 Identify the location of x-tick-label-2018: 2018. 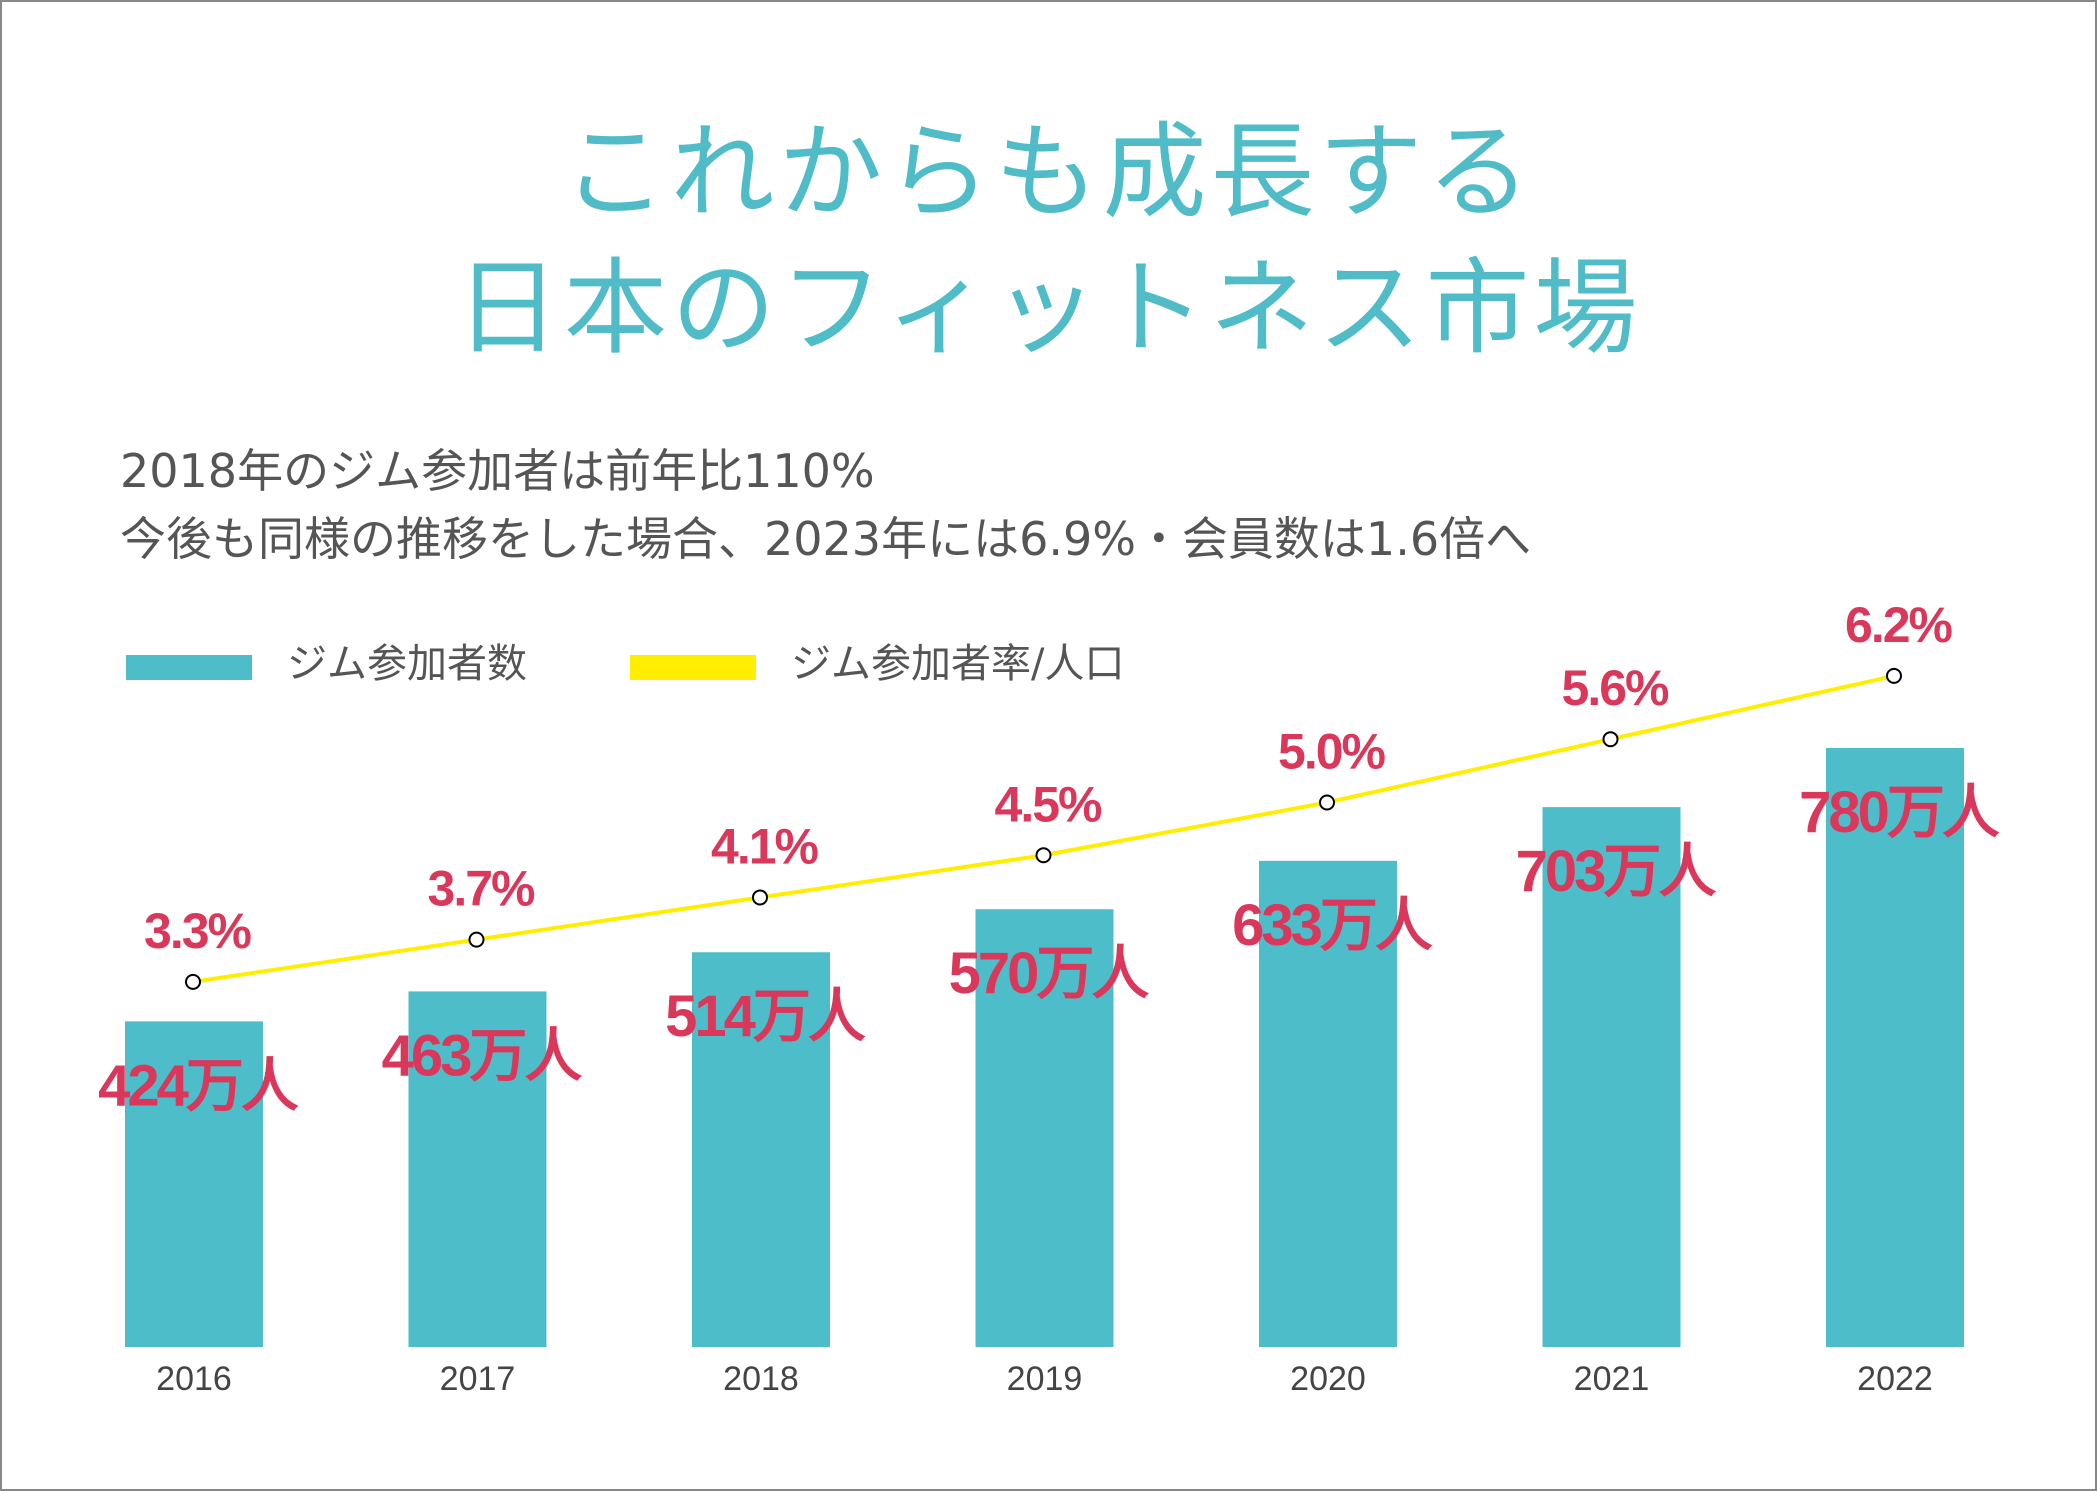
(761, 1379).